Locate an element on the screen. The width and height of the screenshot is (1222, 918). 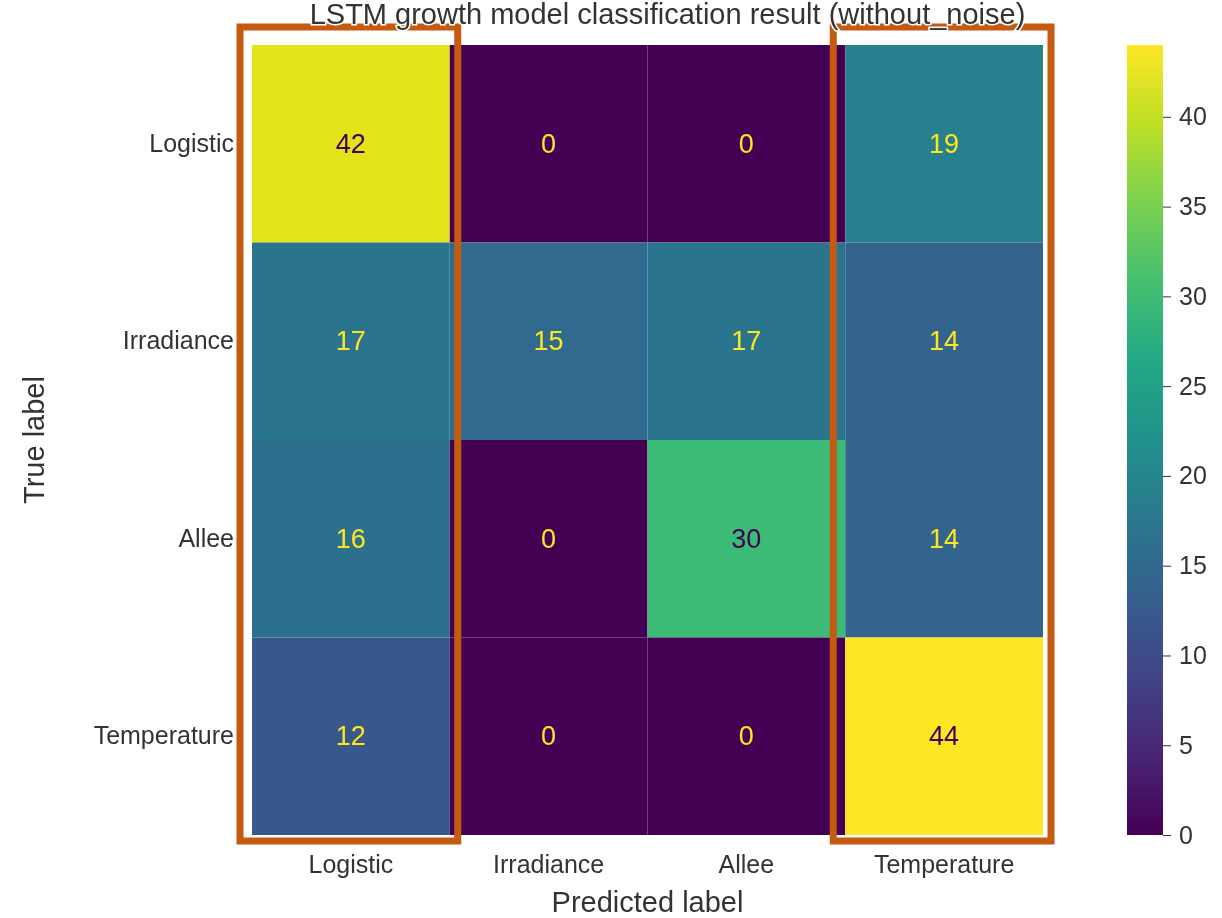
color-bar-label: 20 is located at coordinates (1193, 475).